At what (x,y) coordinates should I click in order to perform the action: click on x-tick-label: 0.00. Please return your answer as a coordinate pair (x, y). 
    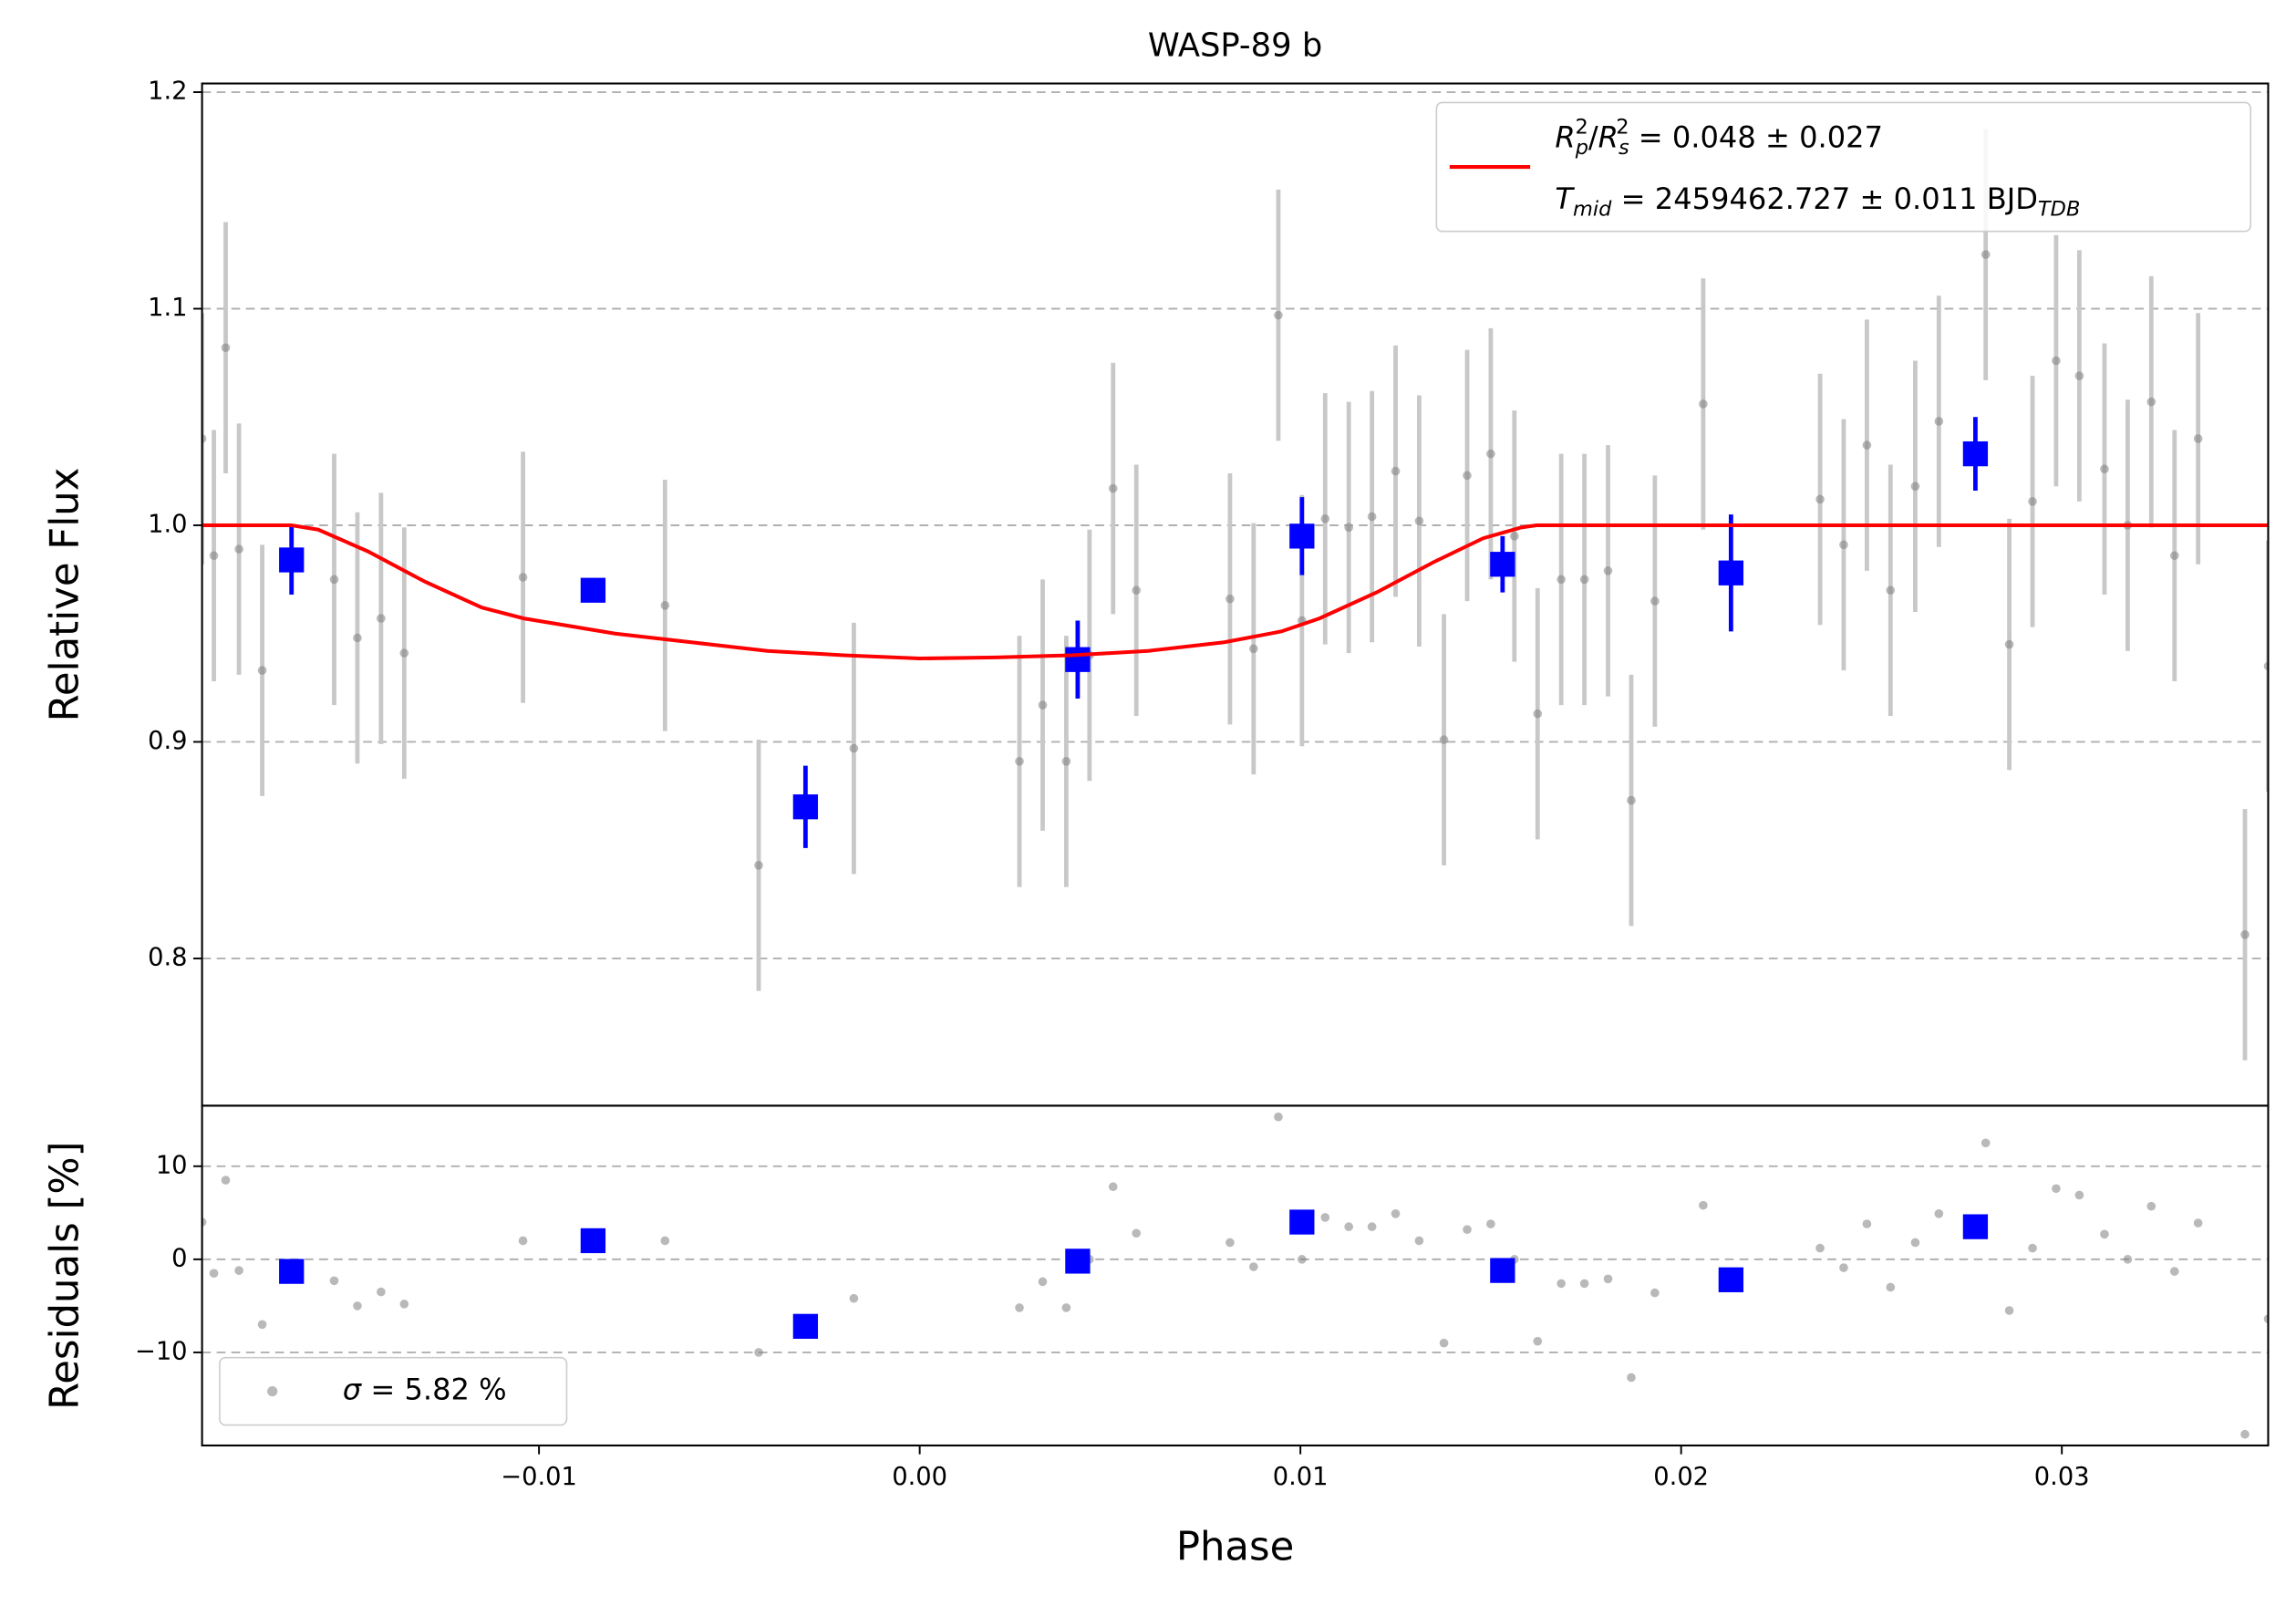
    Looking at the image, I should click on (919, 1477).